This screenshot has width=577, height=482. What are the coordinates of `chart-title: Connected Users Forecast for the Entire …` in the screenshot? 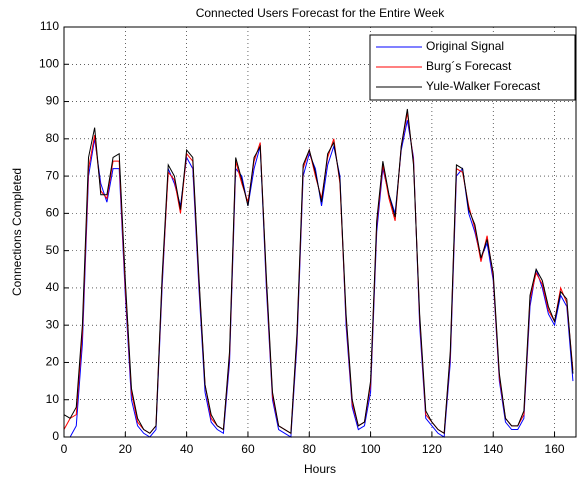 It's located at (321, 13).